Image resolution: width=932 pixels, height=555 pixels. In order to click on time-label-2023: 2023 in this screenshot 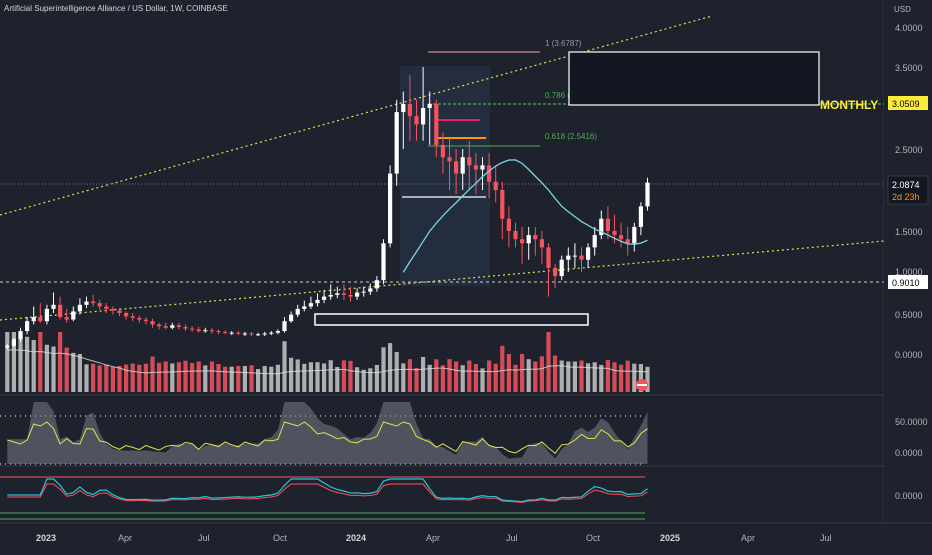, I will do `click(46, 538)`.